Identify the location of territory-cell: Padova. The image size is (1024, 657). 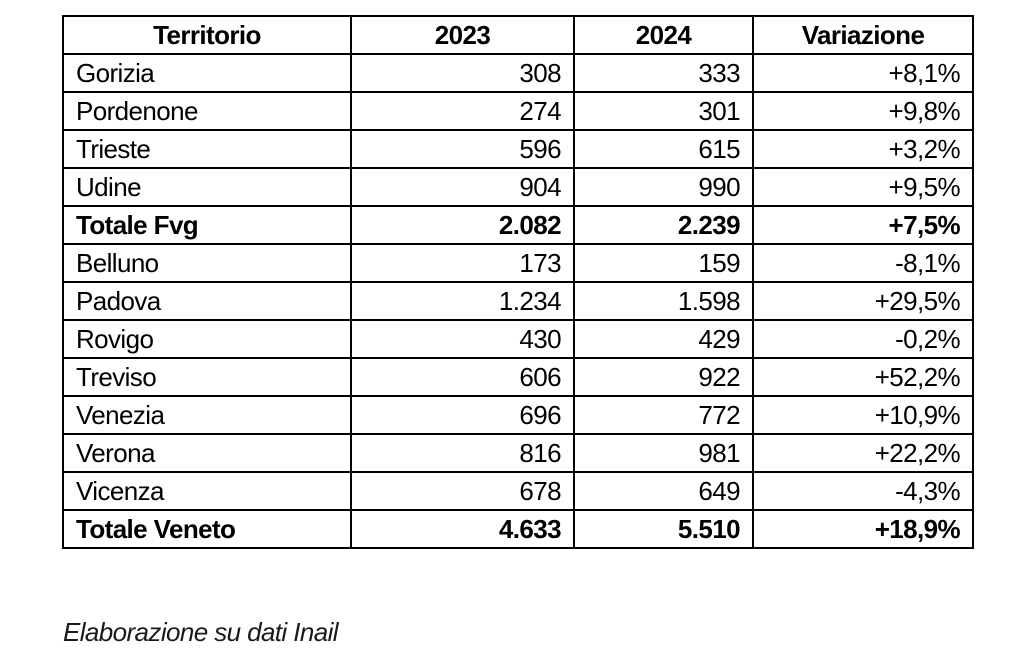
(207, 301).